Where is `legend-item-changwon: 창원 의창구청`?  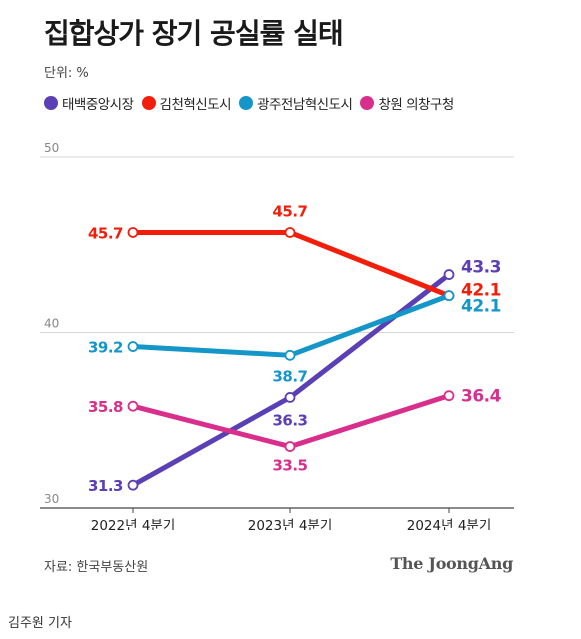
legend-item-changwon: 창원 의창구청 is located at coordinates (407, 103).